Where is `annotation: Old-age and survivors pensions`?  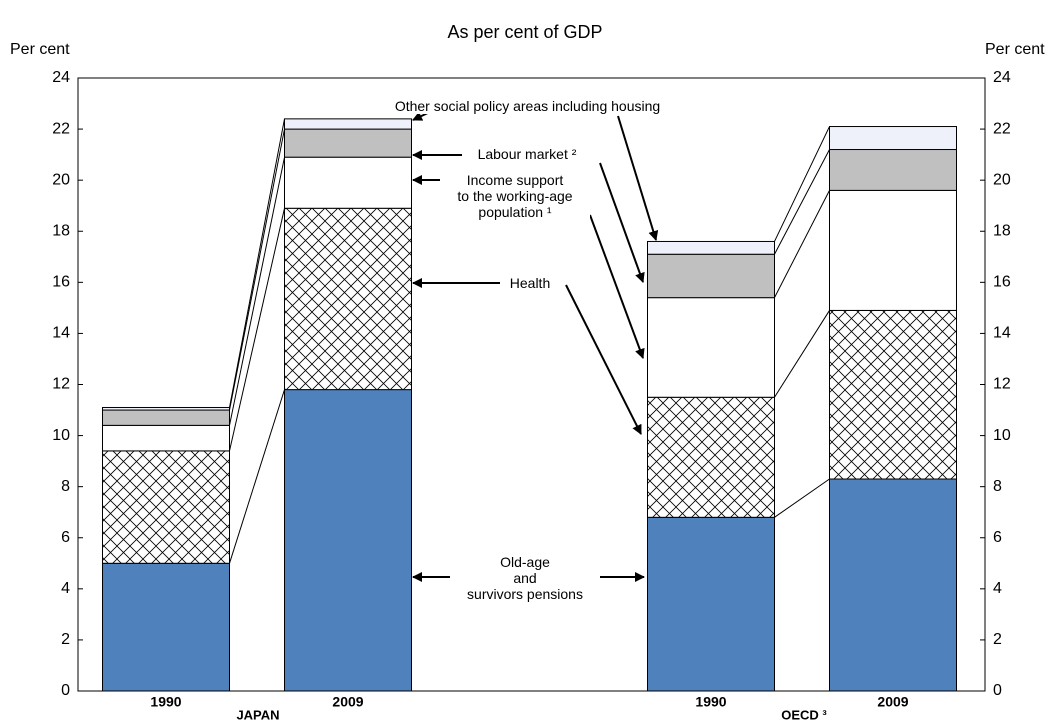
annotation: Old-age and survivors pensions is located at coordinates (525, 578).